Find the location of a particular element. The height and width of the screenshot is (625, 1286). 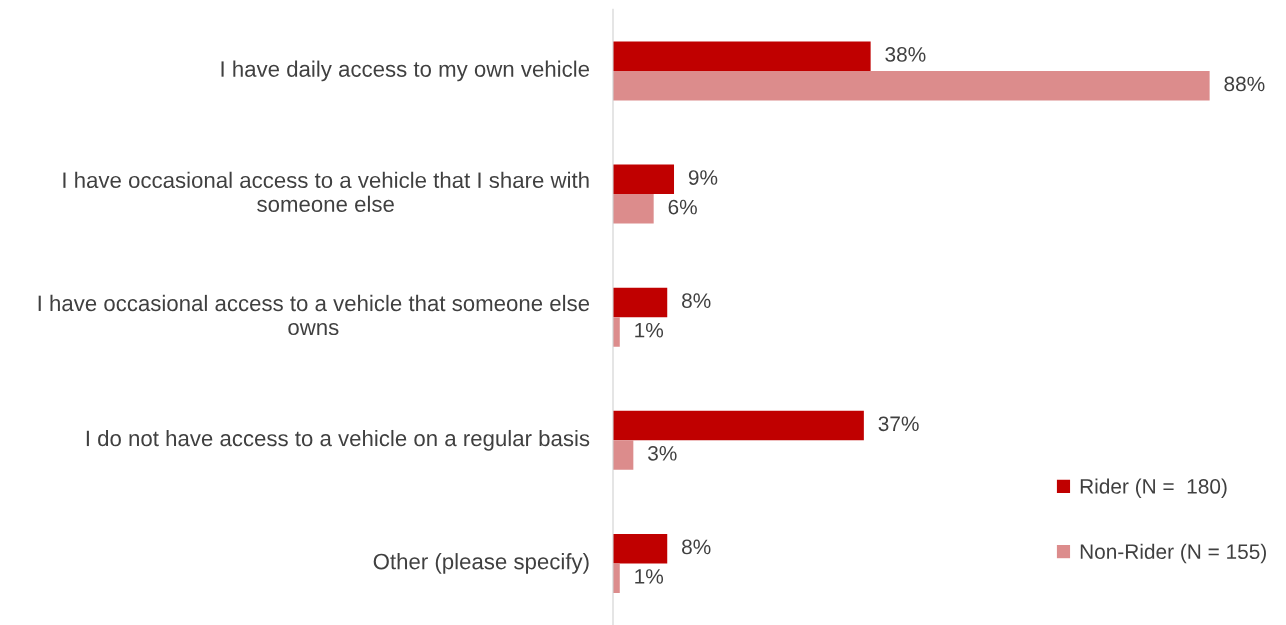

data-label: 37% is located at coordinates (898, 424).